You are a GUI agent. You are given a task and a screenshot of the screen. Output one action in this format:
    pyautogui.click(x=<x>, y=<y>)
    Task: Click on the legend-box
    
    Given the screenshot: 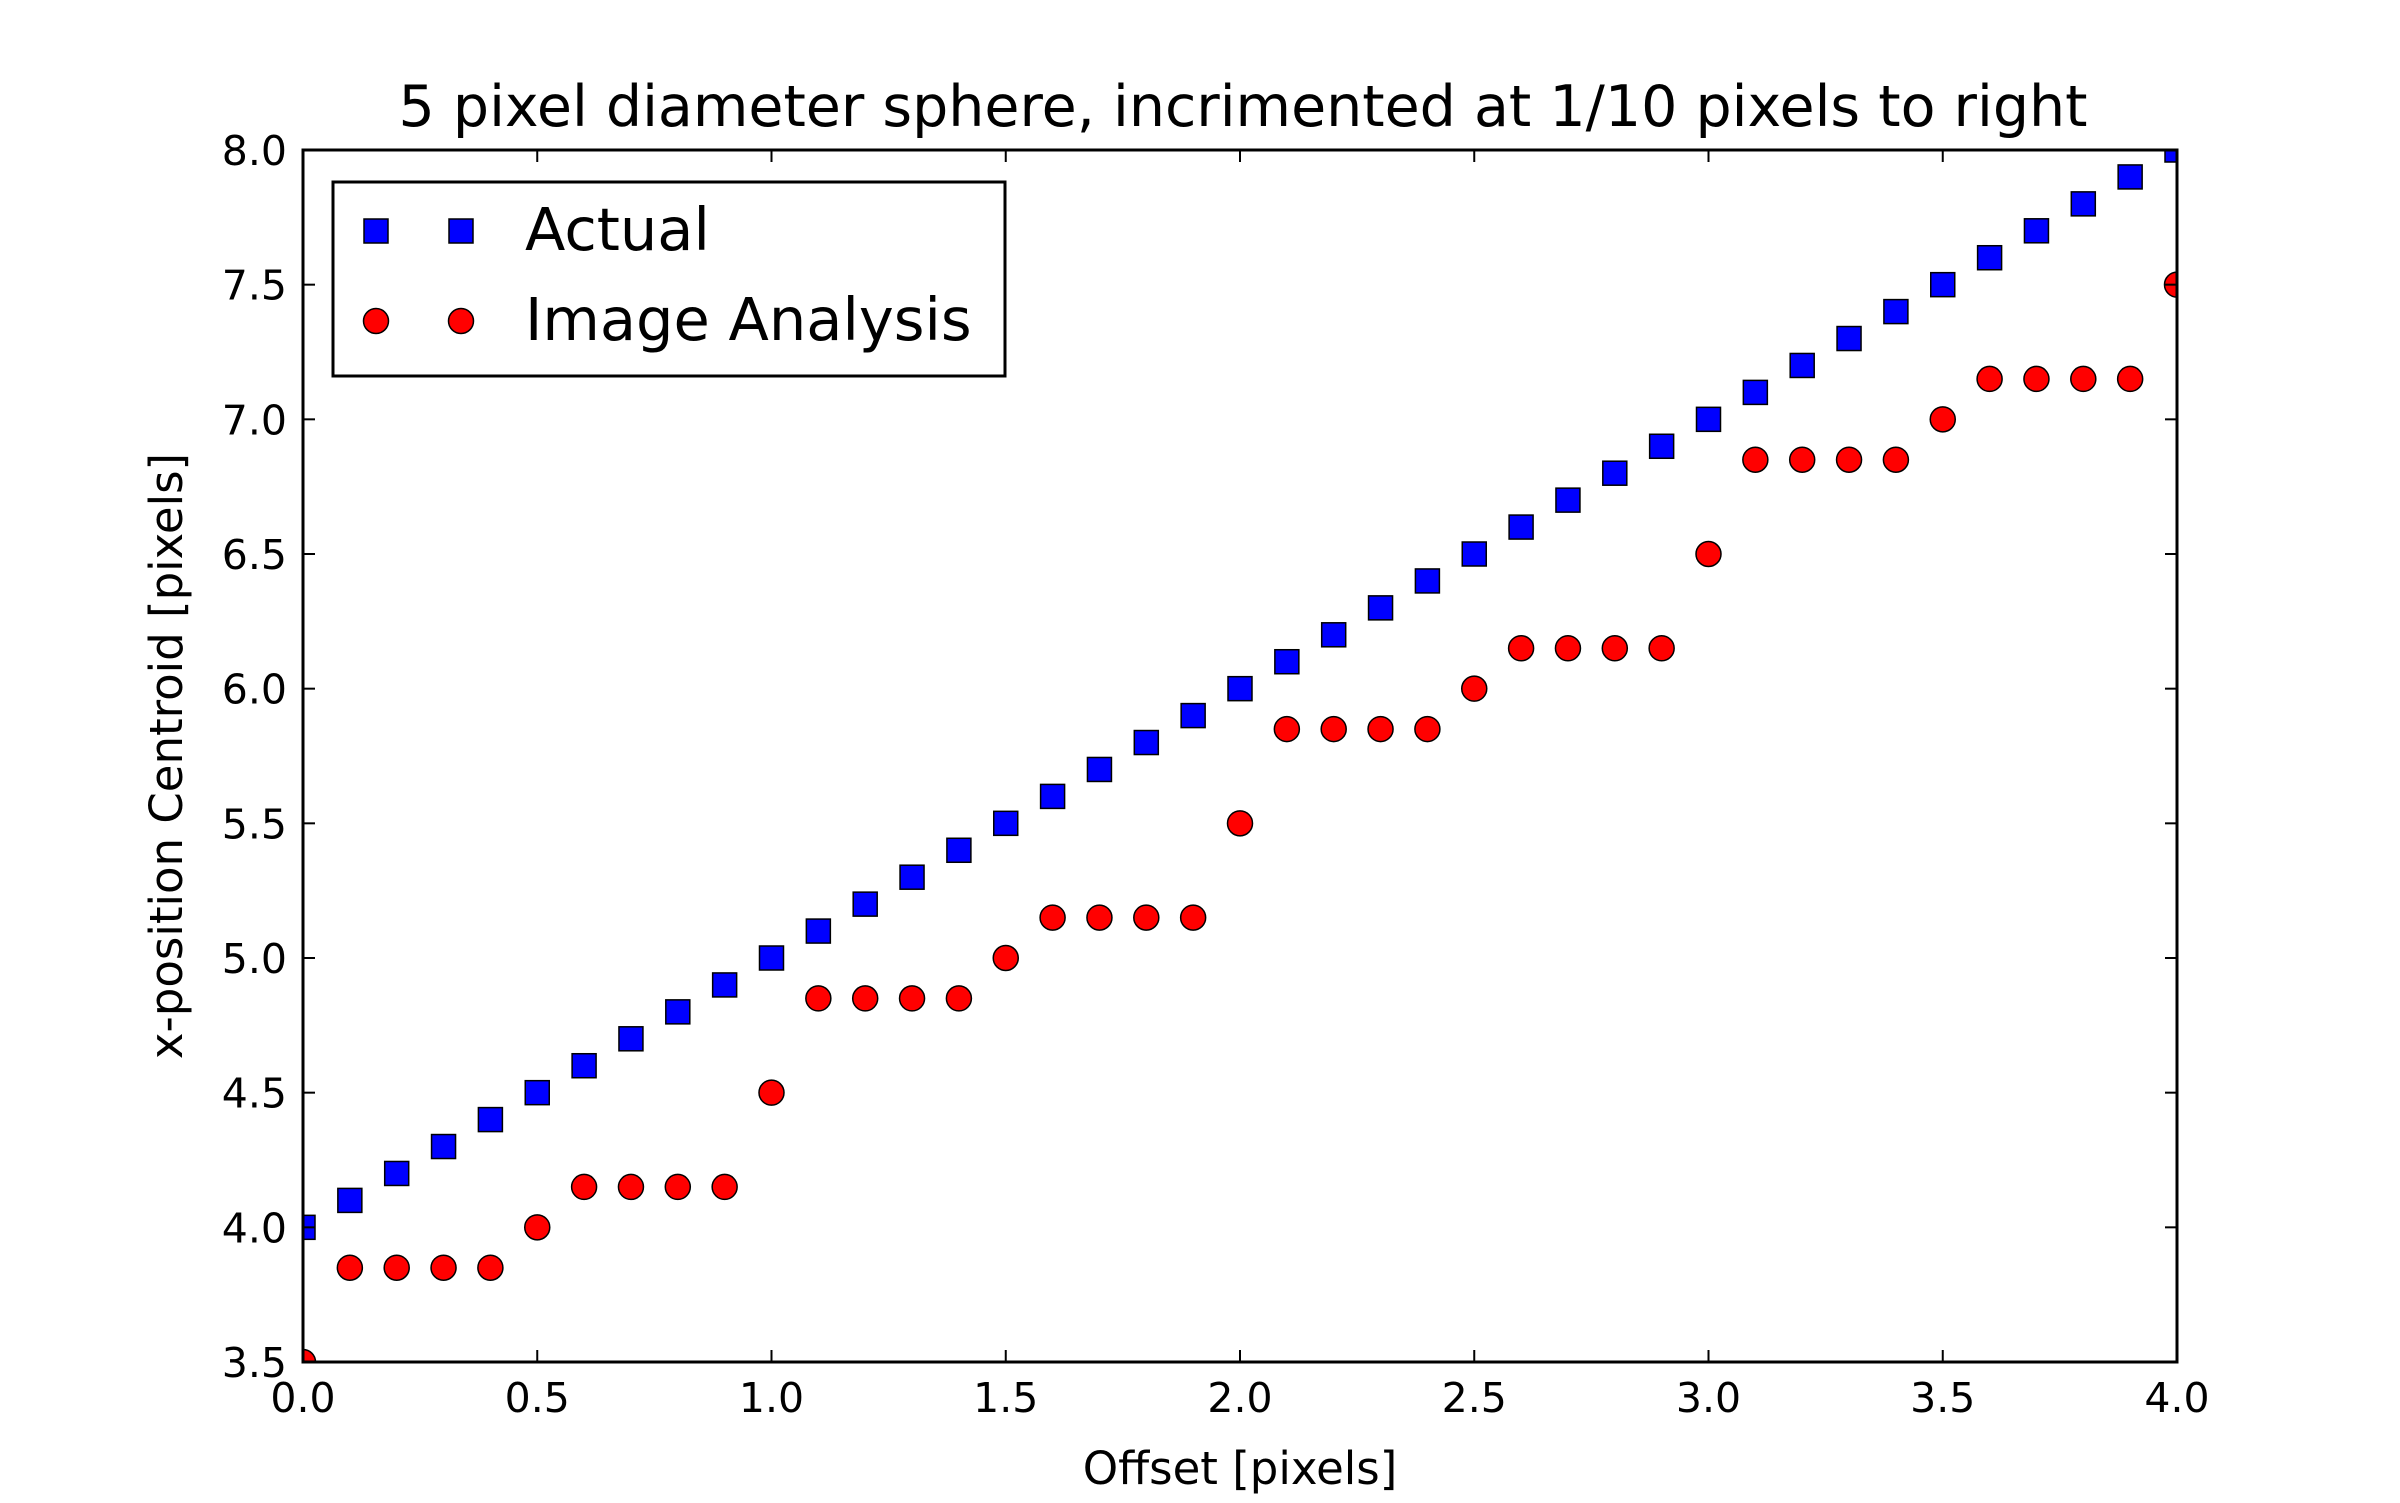 What is the action you would take?
    pyautogui.click(x=669, y=279)
    